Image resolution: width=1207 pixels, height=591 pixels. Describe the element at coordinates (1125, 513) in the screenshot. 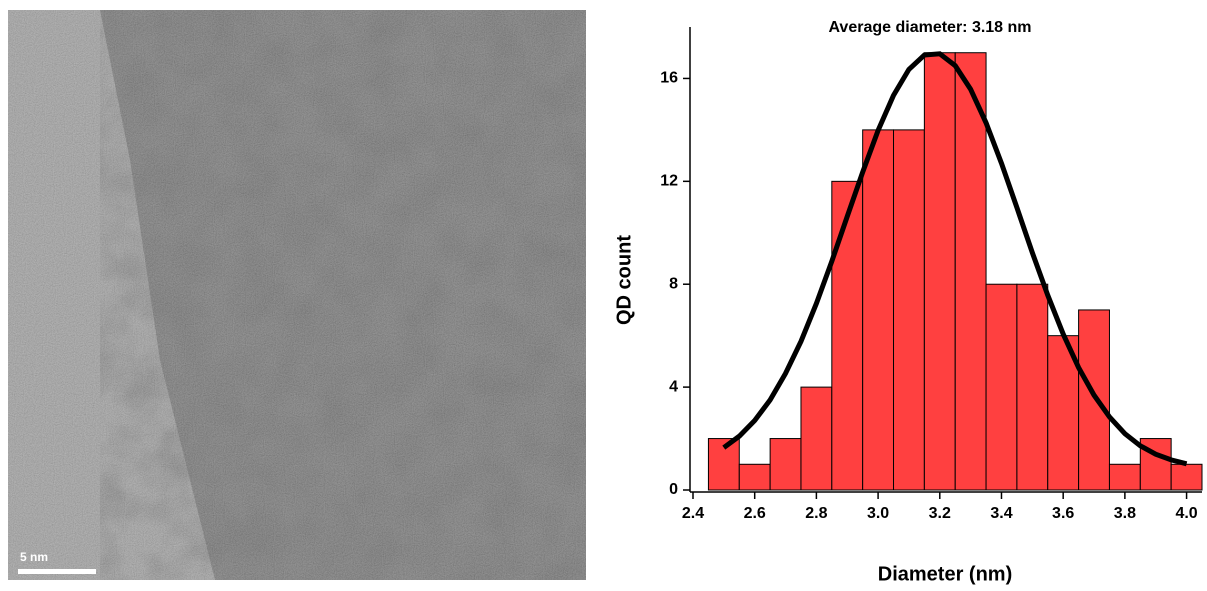

I see `x-tick-label: 3.8` at that location.